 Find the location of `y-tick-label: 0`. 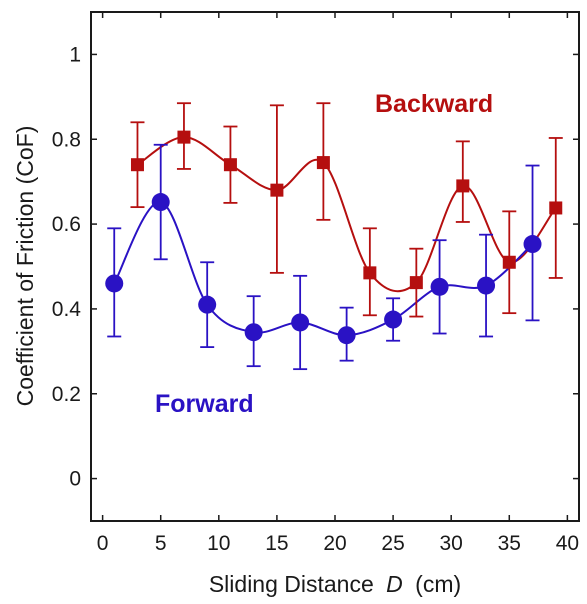

y-tick-label: 0 is located at coordinates (75, 479).